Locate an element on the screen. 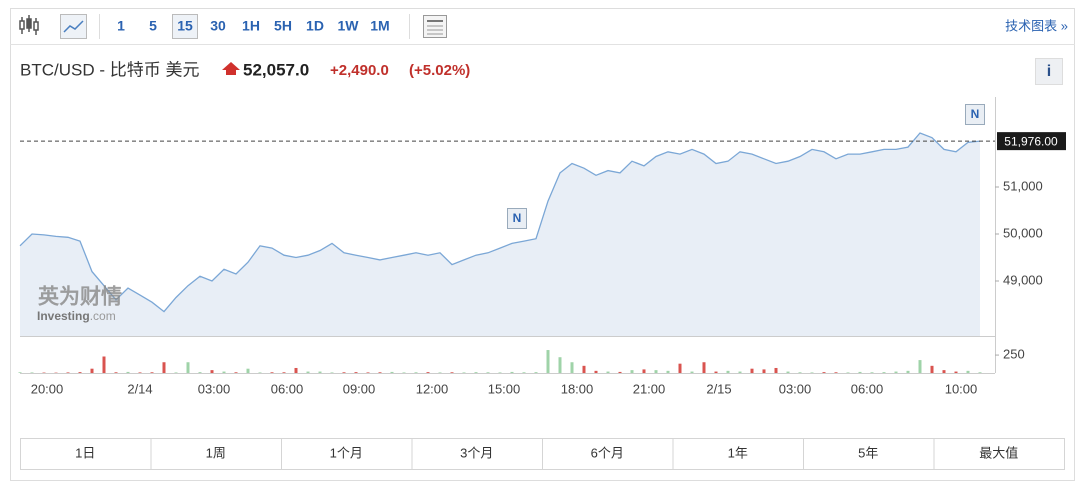 Image resolution: width=1080 pixels, height=489 pixels. info-button is located at coordinates (1049, 71).